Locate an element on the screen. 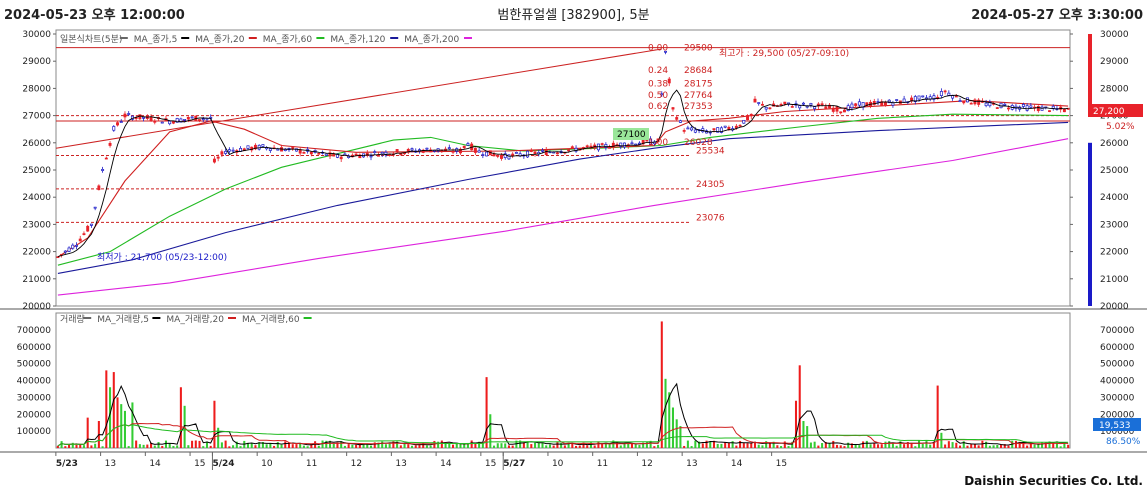 Image resolution: width=1147 pixels, height=492 pixels. x-tick-label: 10 is located at coordinates (558, 464).